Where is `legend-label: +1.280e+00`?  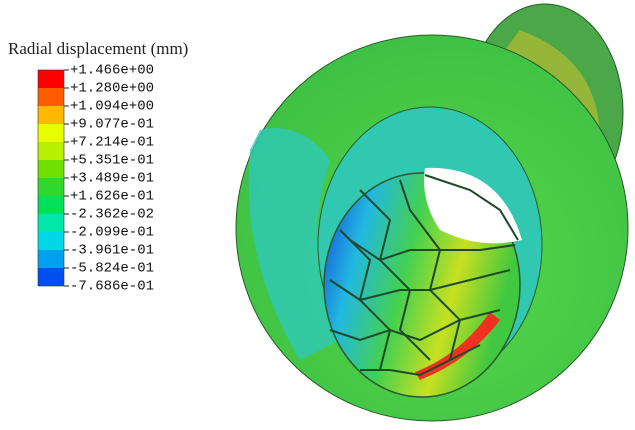
legend-label: +1.280e+00 is located at coordinates (112, 89).